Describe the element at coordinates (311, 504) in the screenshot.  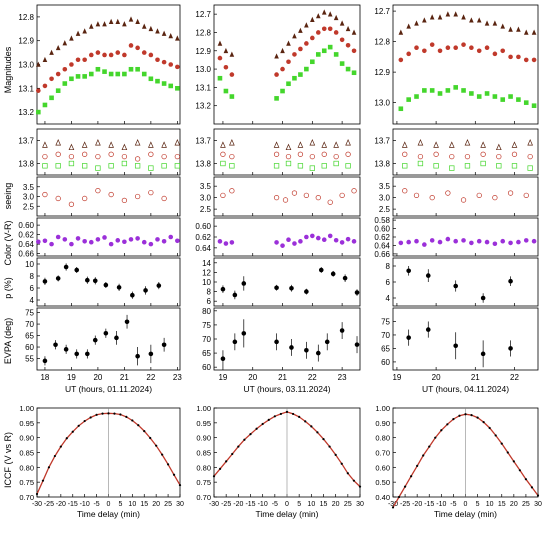
I see `x-tick-label: 10` at that location.